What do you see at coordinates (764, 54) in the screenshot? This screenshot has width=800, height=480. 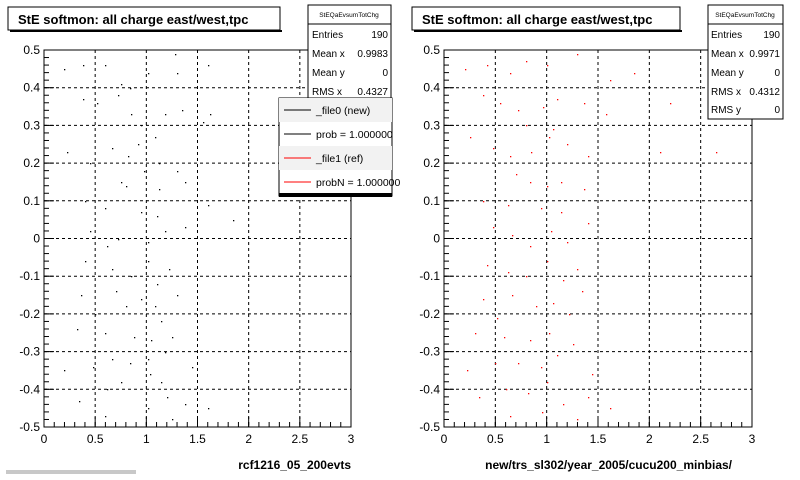 I see `right-stats-value: 0.9971` at bounding box center [764, 54].